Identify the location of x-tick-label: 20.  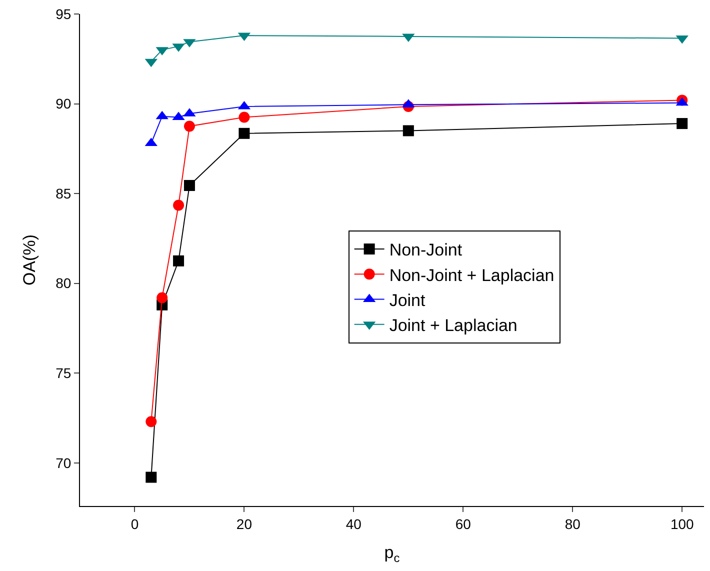
(244, 524).